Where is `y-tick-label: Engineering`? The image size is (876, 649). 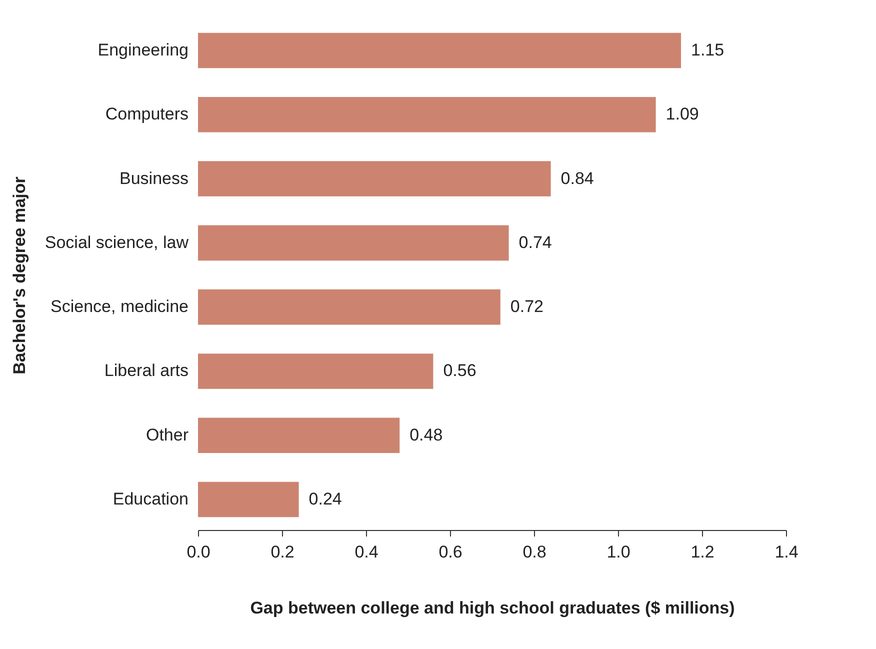 y-tick-label: Engineering is located at coordinates (143, 50).